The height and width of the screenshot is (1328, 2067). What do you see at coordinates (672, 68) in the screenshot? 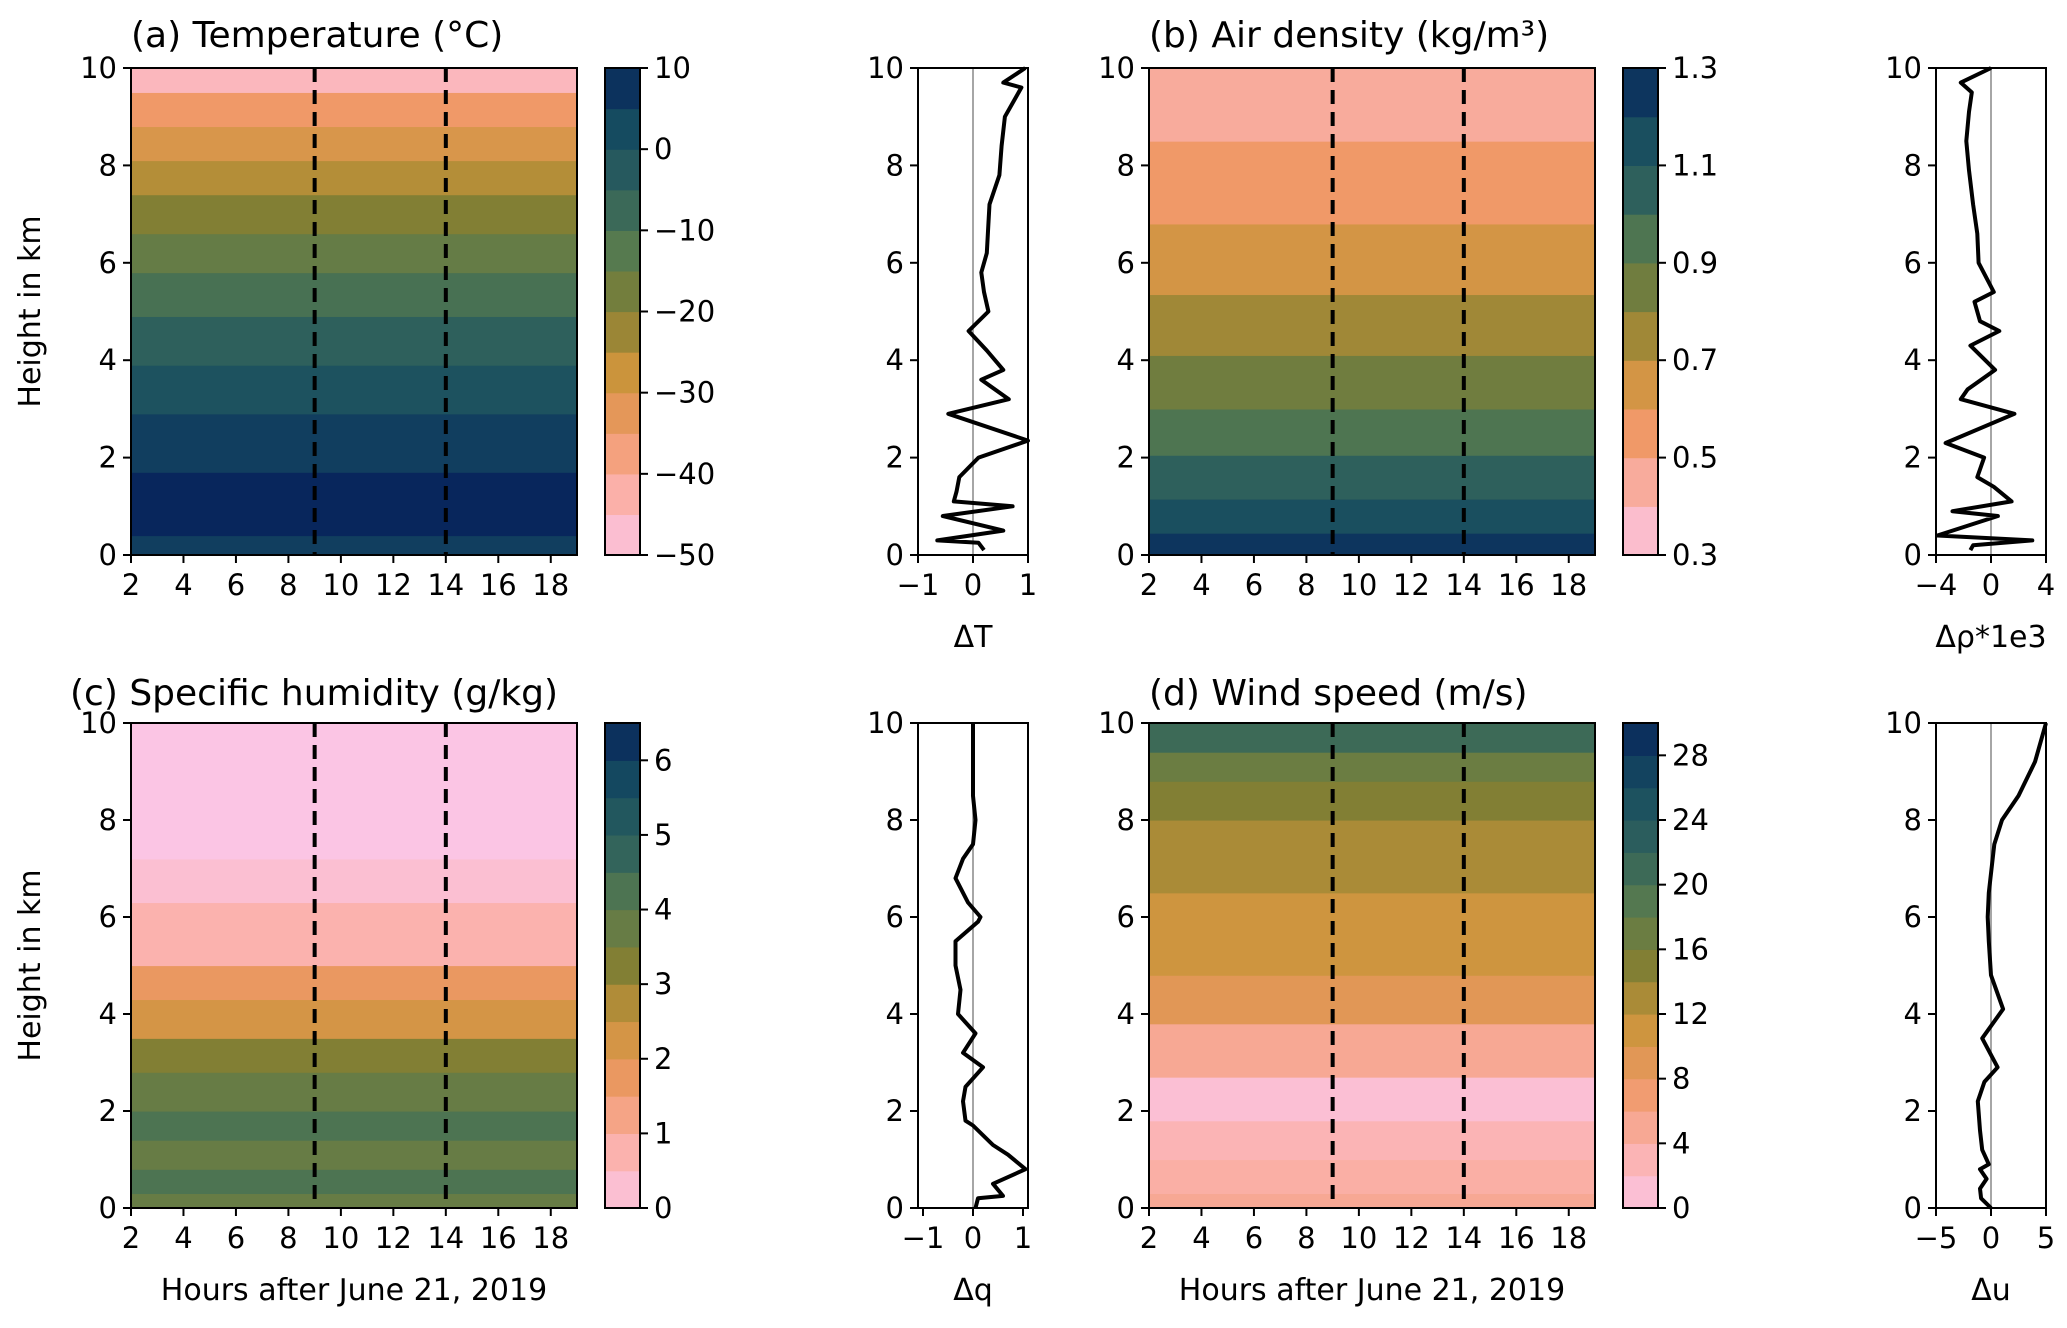
I see `colorbar-tick-label: 10` at bounding box center [672, 68].